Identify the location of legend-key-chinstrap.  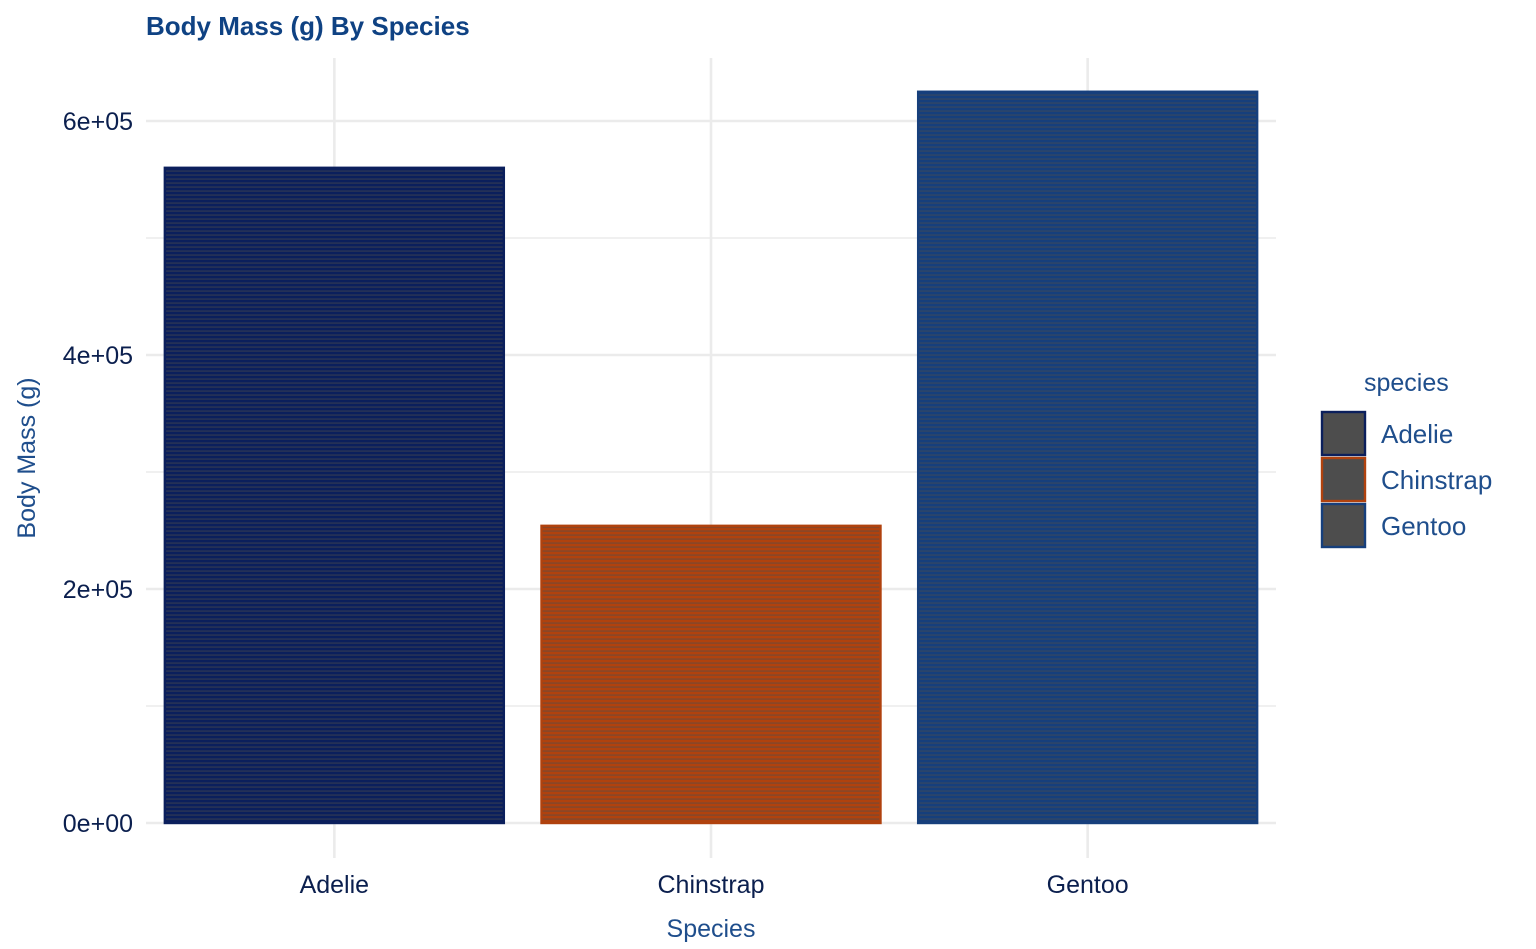
(1343, 479).